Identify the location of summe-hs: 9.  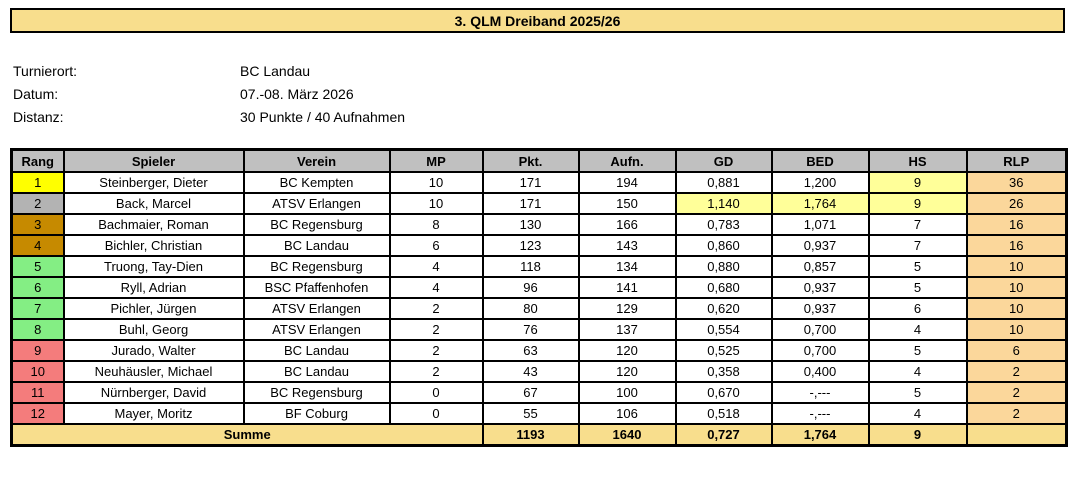
(917, 435).